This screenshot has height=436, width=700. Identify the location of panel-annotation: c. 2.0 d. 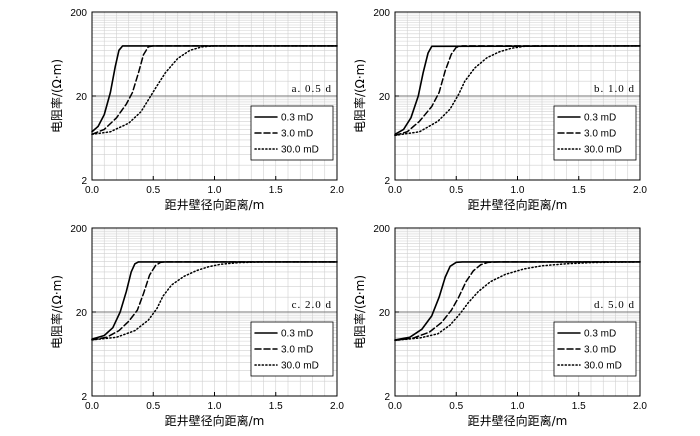
(312, 305).